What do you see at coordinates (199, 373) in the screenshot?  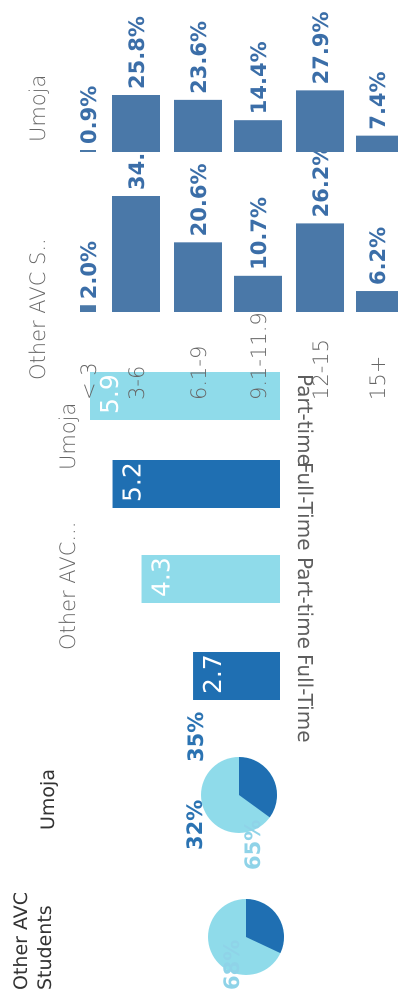 I see `dist-category-label: 6.1-9` at bounding box center [199, 373].